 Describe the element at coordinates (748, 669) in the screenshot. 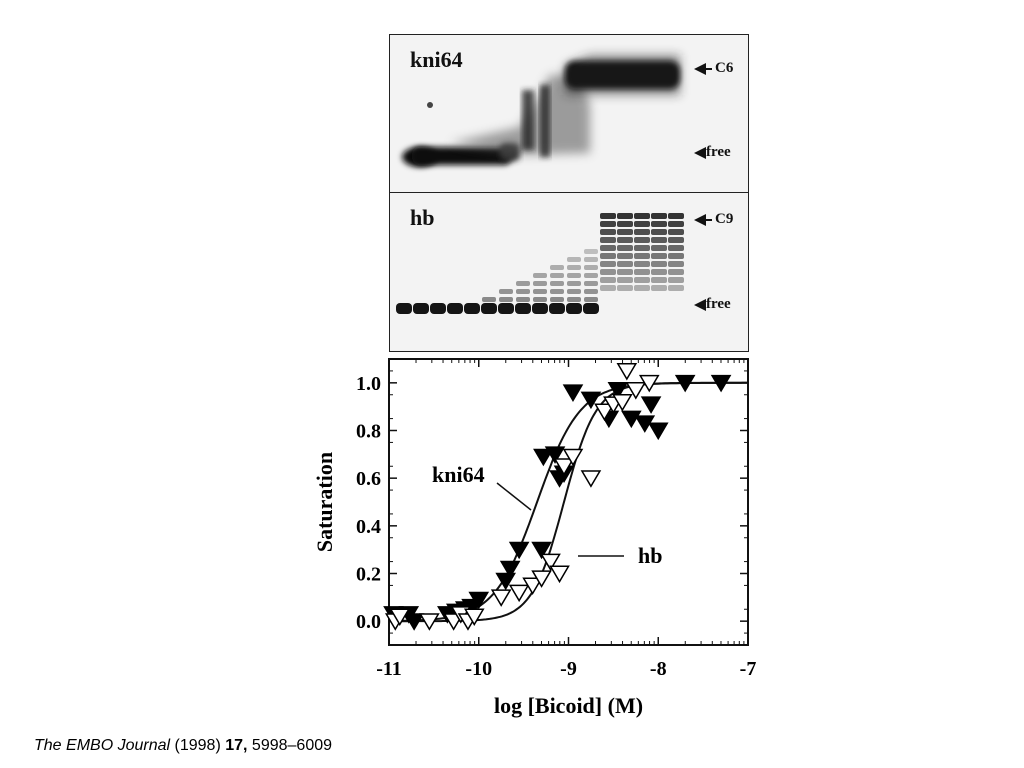

I see `x-tick-label: -7` at that location.